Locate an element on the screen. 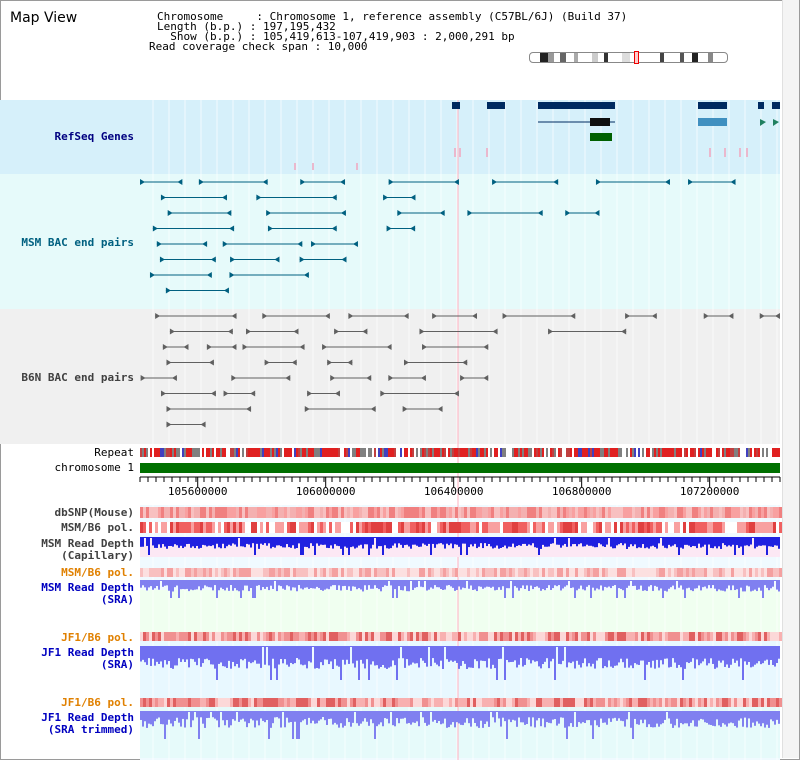  vertical-scrollbar is located at coordinates (790, 379).